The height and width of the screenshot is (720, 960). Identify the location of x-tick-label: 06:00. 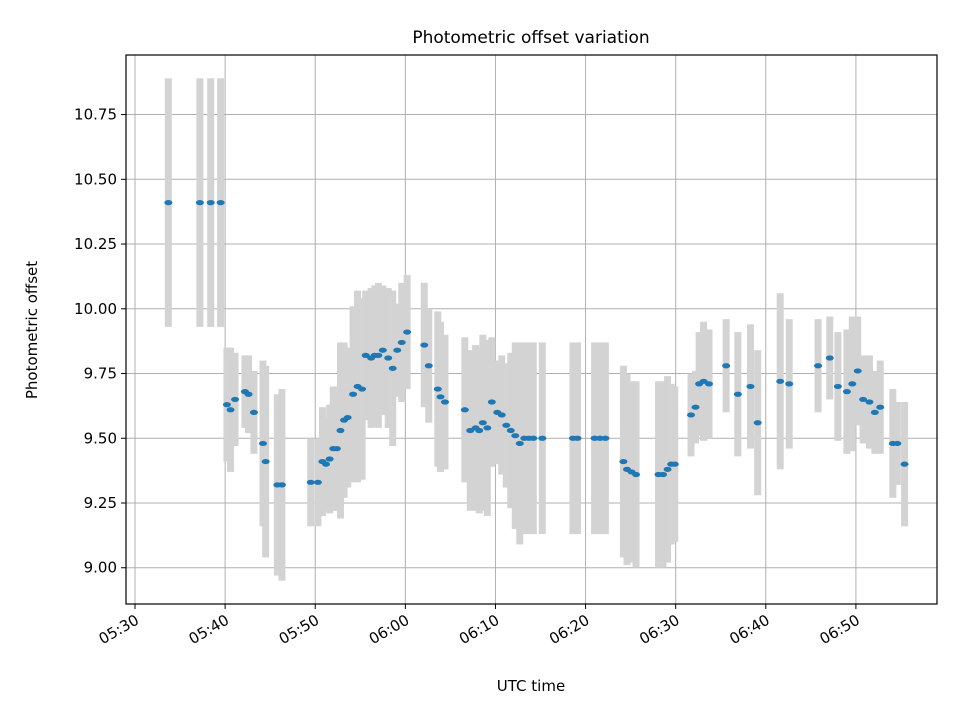
(389, 629).